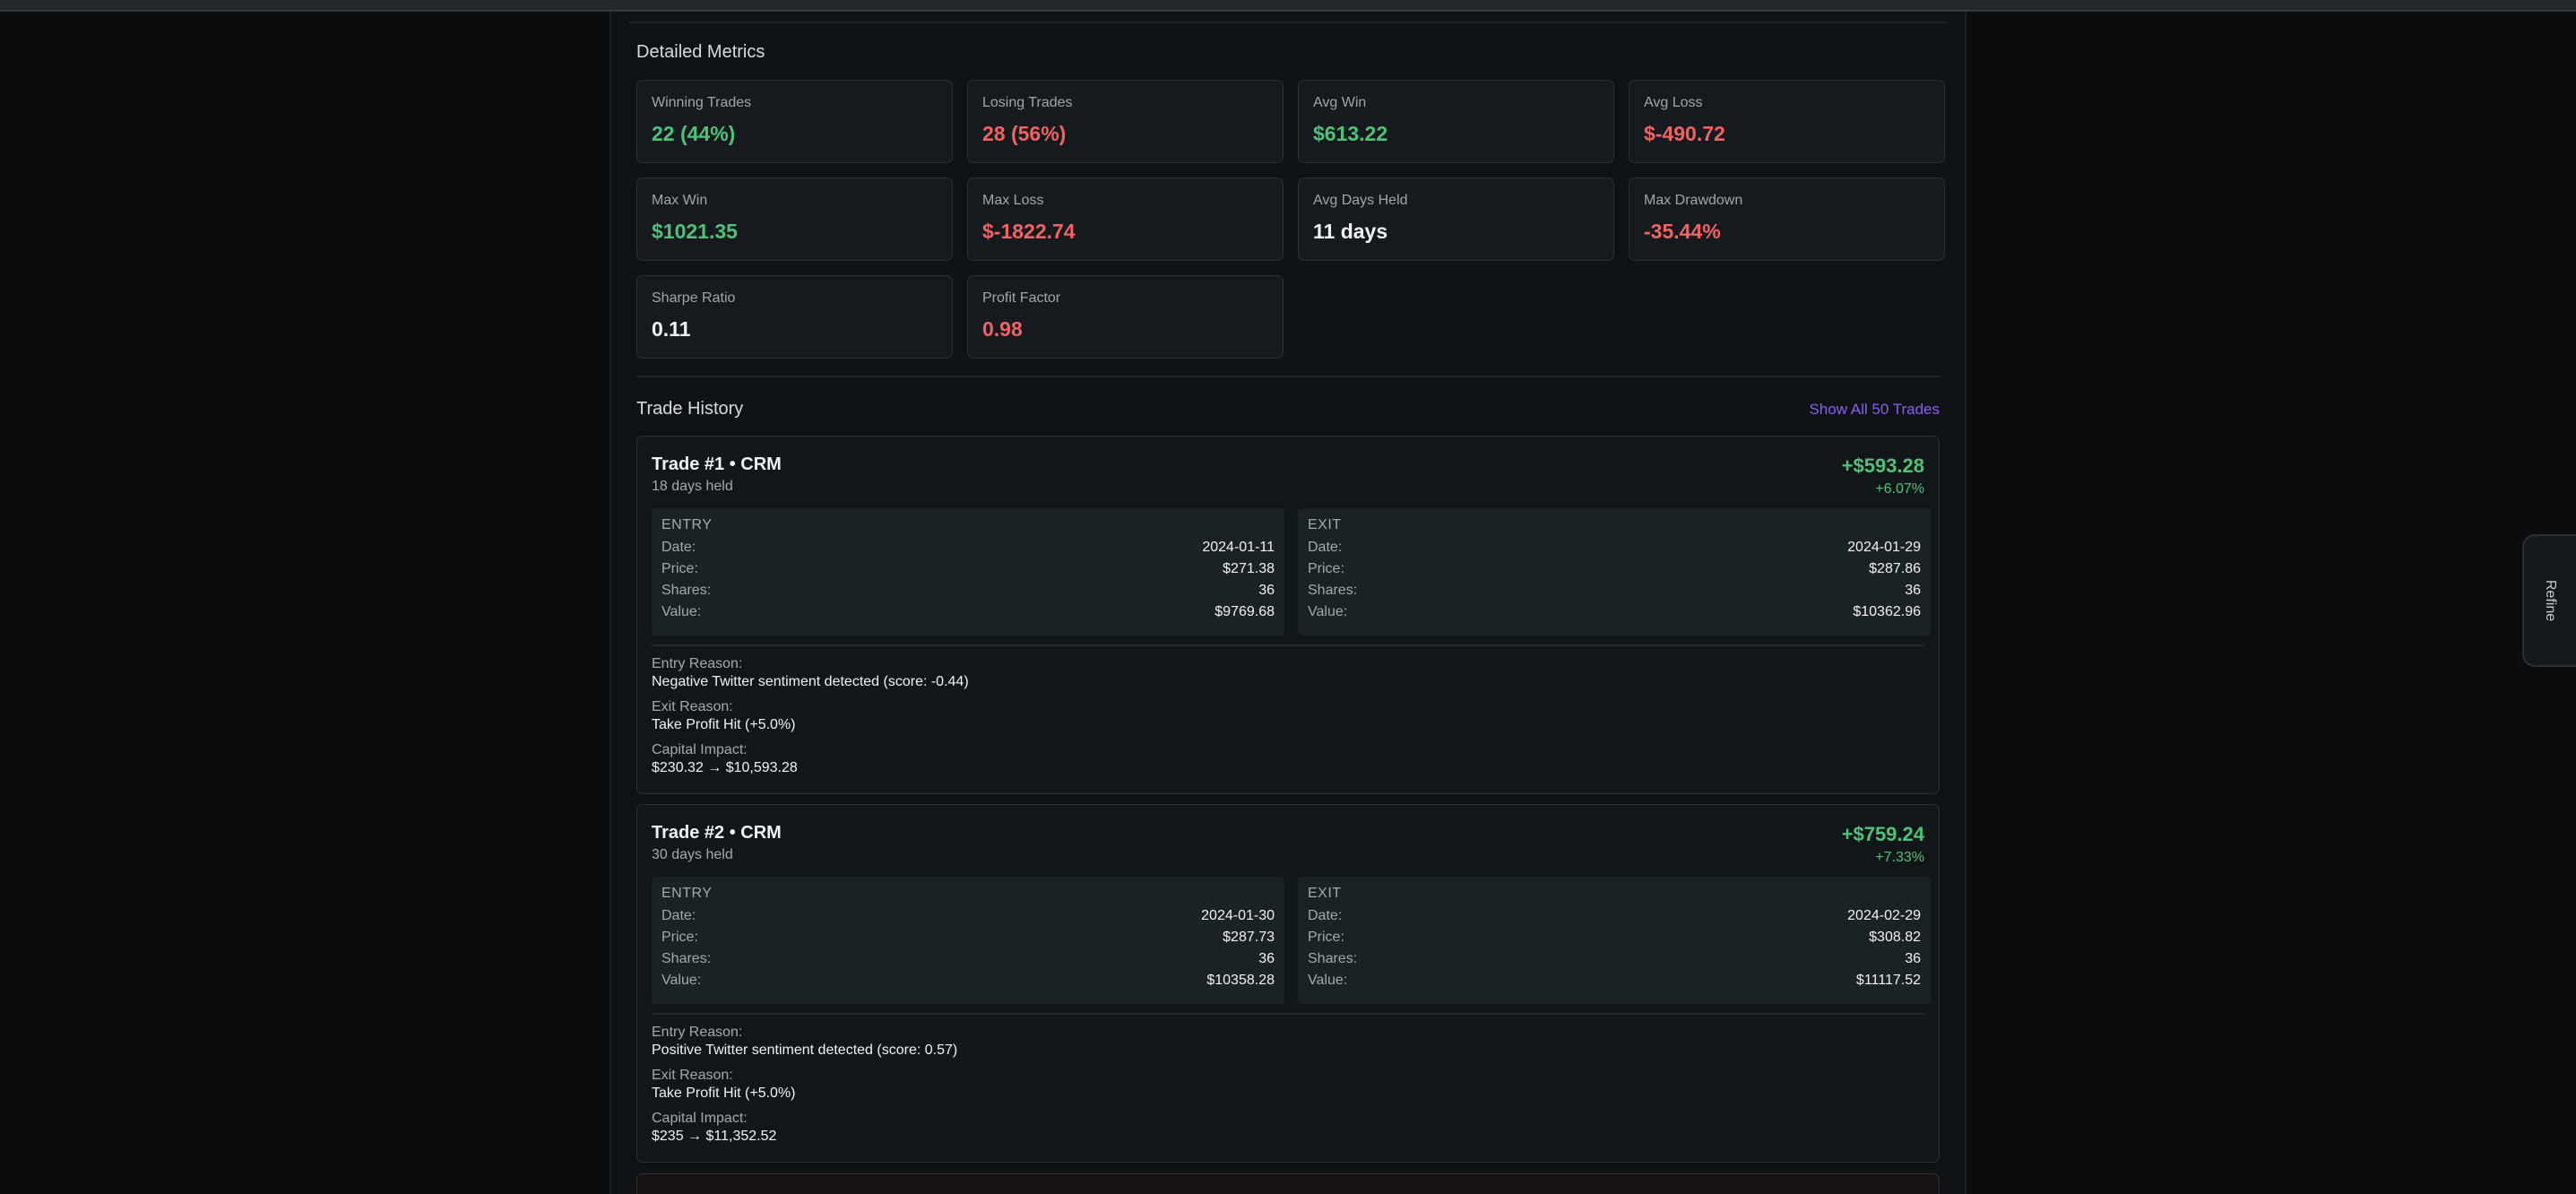 The height and width of the screenshot is (1194, 2576). I want to click on trade-header: Trade #1 • CRM 18 days held, so click(717, 474).